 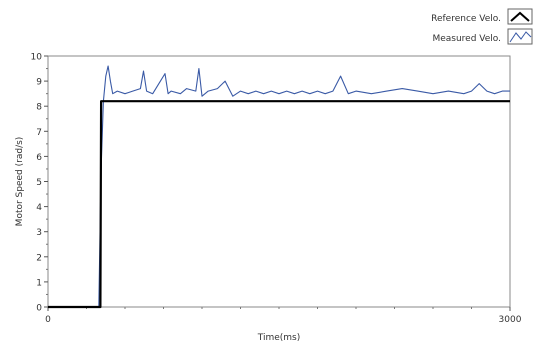 I want to click on x-axis-label: Time(ms), so click(x=279, y=338).